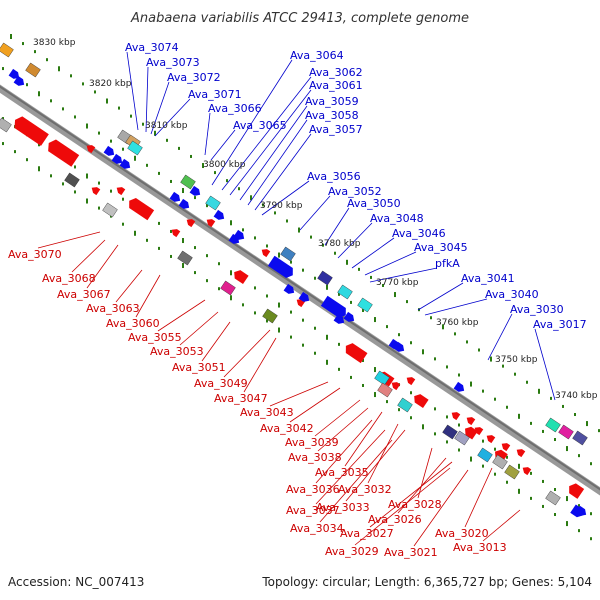  I want to click on kbp-tick-label: 3780 kbp, so click(339, 244).